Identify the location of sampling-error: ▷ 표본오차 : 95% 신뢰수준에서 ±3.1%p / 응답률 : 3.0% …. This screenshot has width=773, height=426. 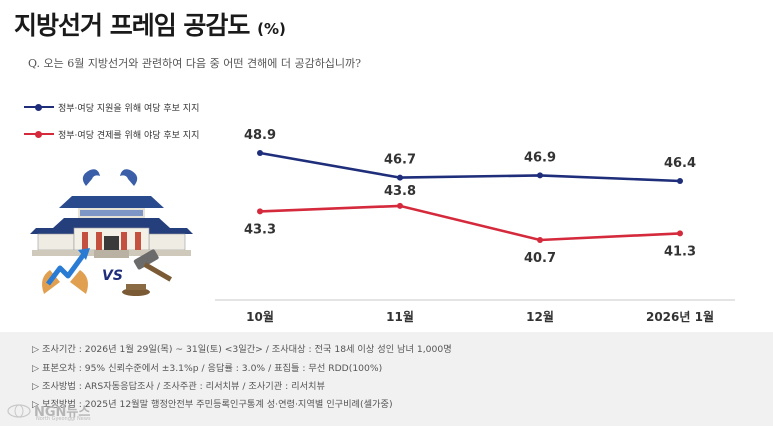
(207, 368).